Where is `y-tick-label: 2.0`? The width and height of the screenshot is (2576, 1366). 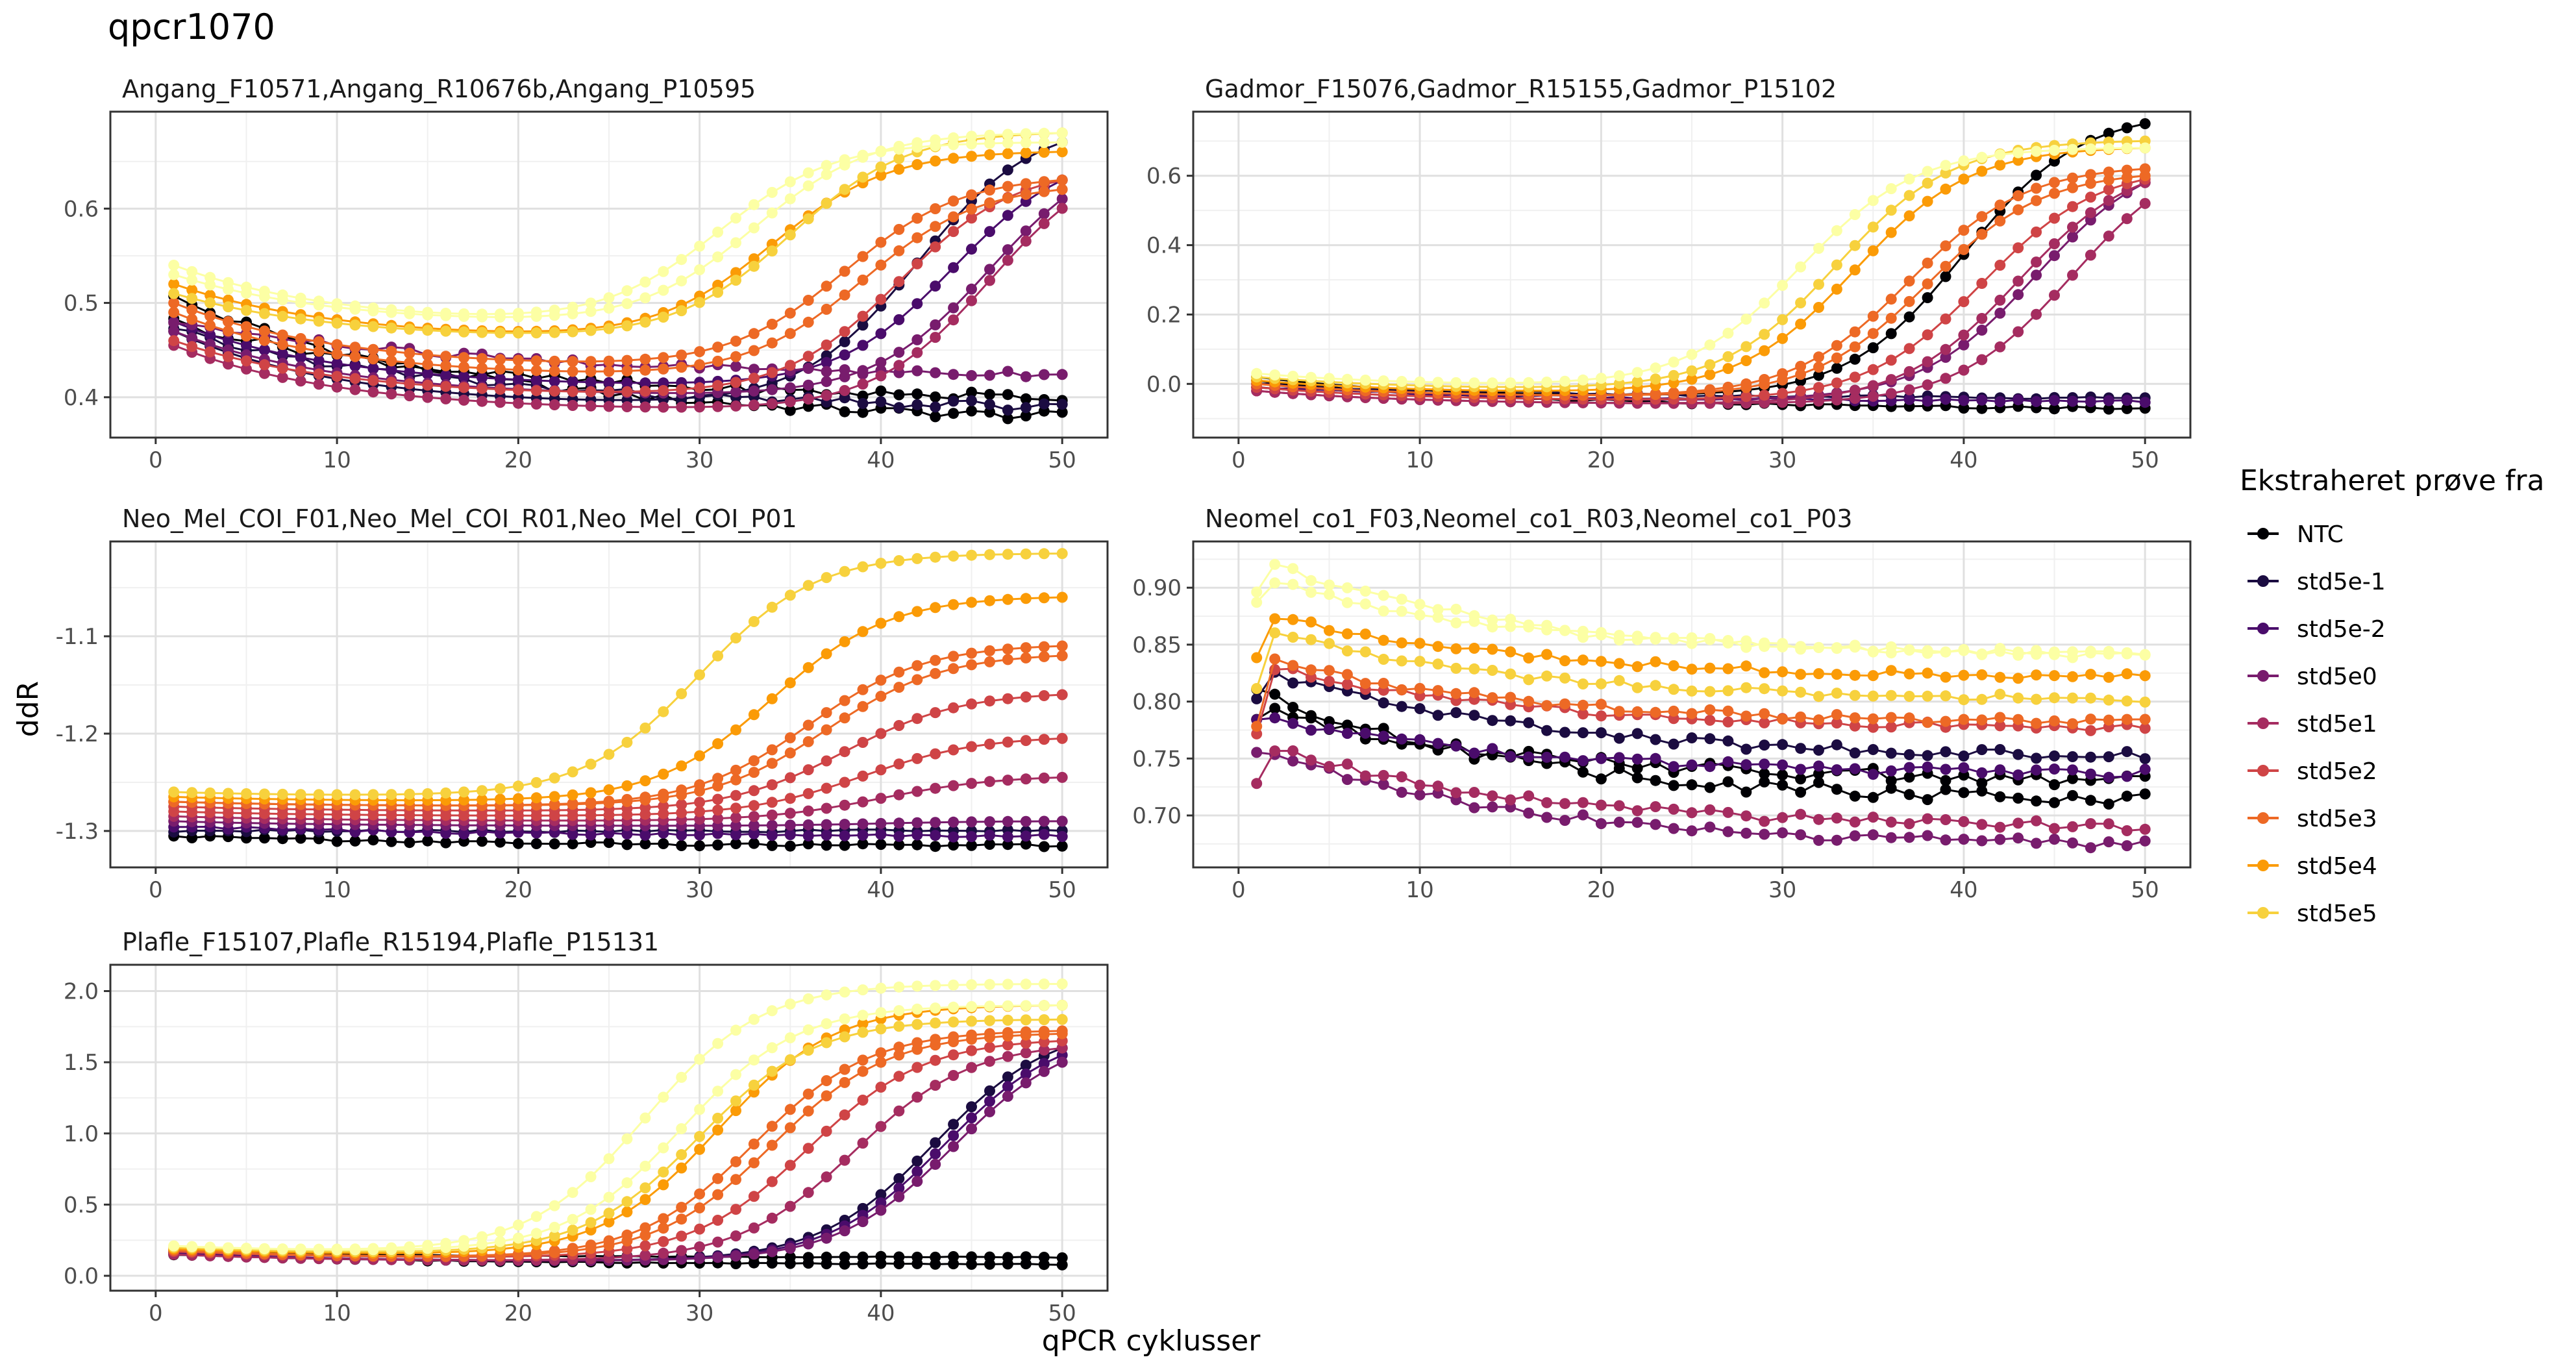
y-tick-label: 2.0 is located at coordinates (81, 992).